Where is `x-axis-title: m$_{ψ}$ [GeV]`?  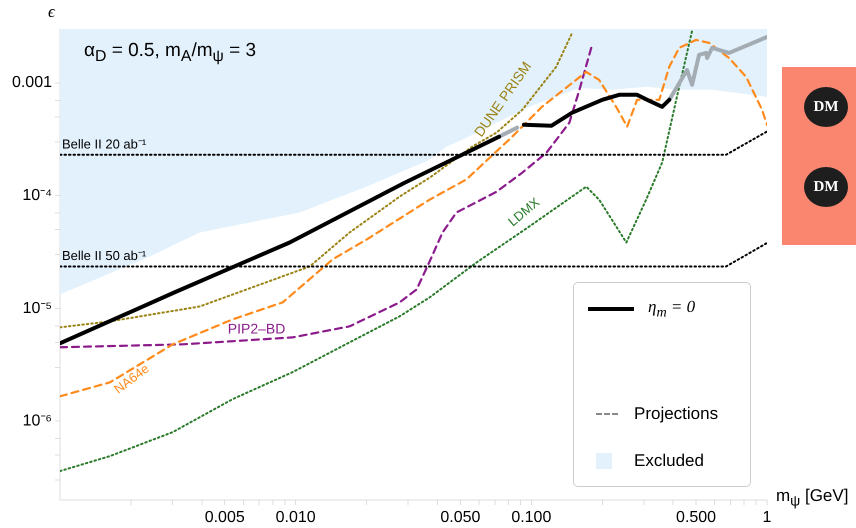
x-axis-title: m$_{ψ}$ [GeV] is located at coordinates (812, 498).